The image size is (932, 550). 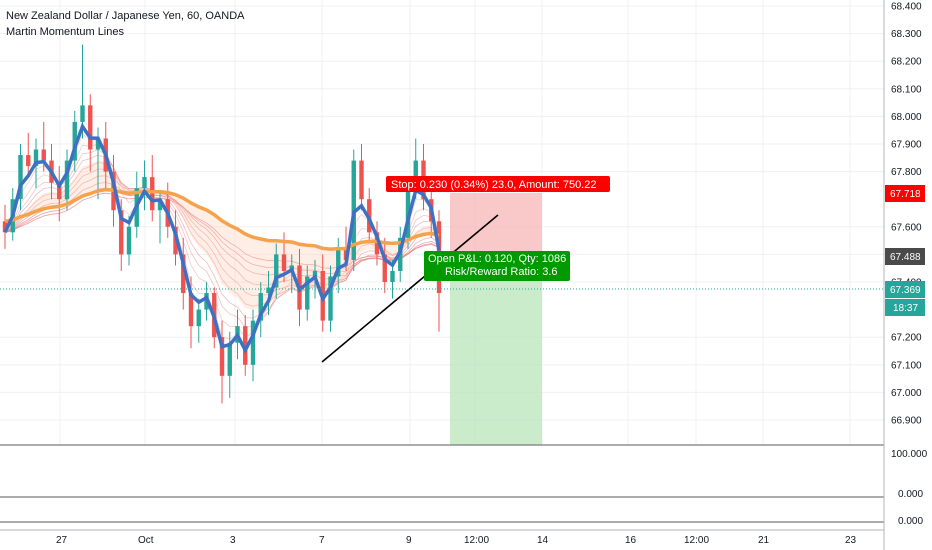 What do you see at coordinates (909, 454) in the screenshot?
I see `osc-tick-100: 100.000` at bounding box center [909, 454].